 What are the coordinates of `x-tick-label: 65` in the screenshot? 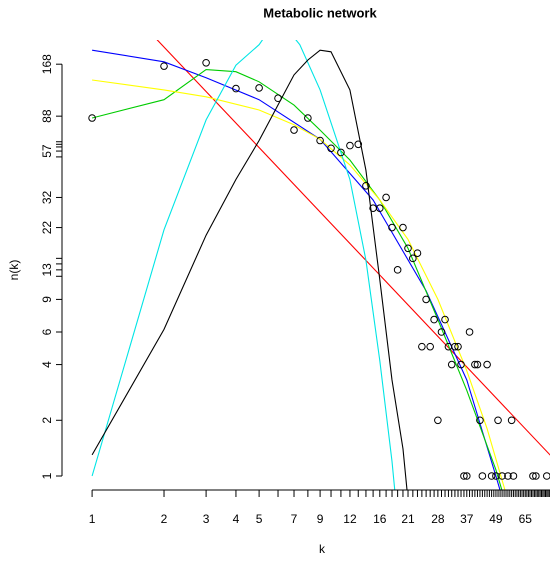 It's located at (526, 519).